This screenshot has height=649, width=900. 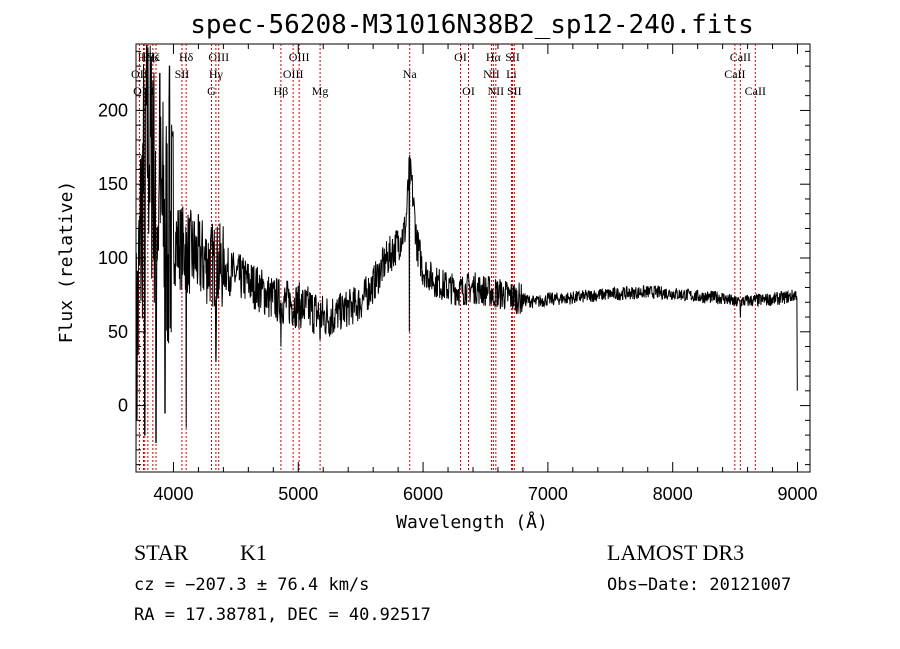 I want to click on marker-label-13: Hβ, so click(x=281, y=91).